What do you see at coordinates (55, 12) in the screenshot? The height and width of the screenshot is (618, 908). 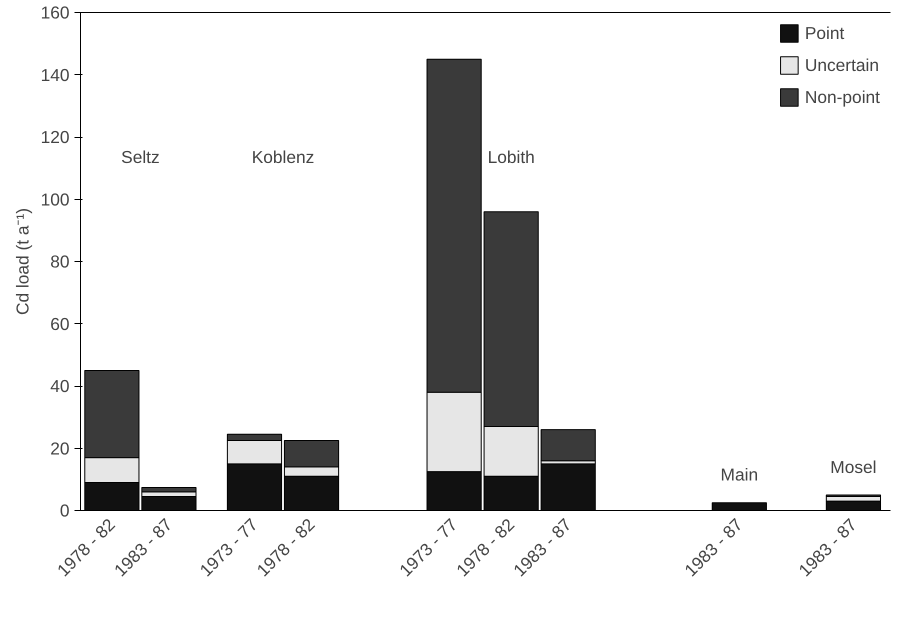 I see `y-tick-label: 160` at bounding box center [55, 12].